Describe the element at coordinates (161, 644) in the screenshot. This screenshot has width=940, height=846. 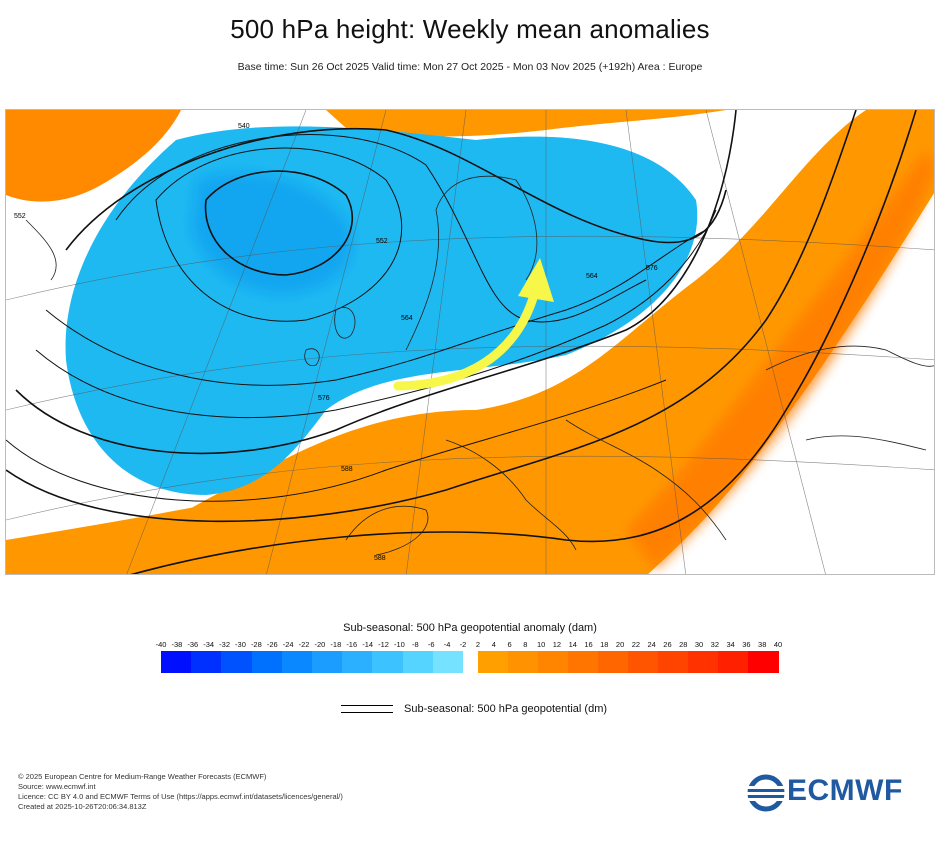
I see `colorbar-tick-label: -40` at that location.